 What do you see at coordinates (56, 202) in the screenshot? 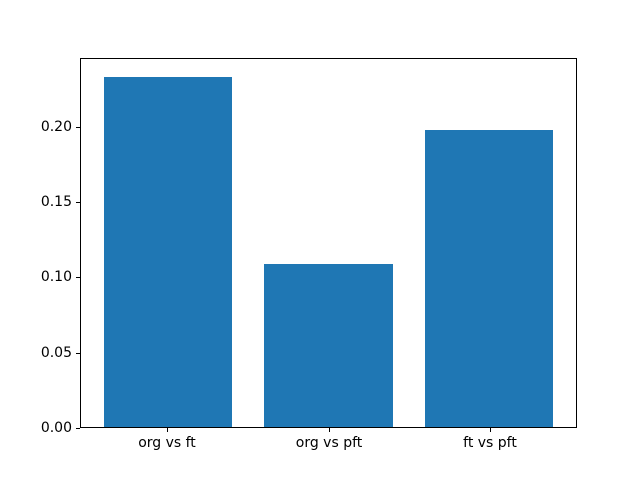
I see `y-tick-label: 0.15` at bounding box center [56, 202].